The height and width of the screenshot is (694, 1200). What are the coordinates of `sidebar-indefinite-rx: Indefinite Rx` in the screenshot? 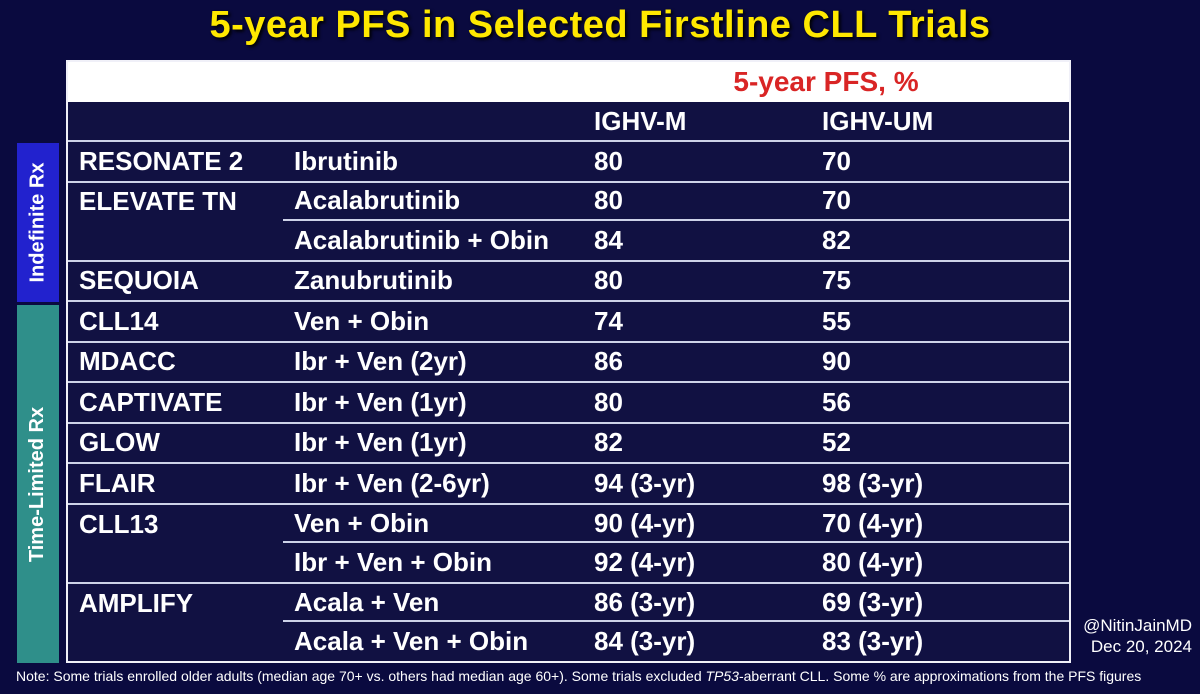 It's located at (38, 222).